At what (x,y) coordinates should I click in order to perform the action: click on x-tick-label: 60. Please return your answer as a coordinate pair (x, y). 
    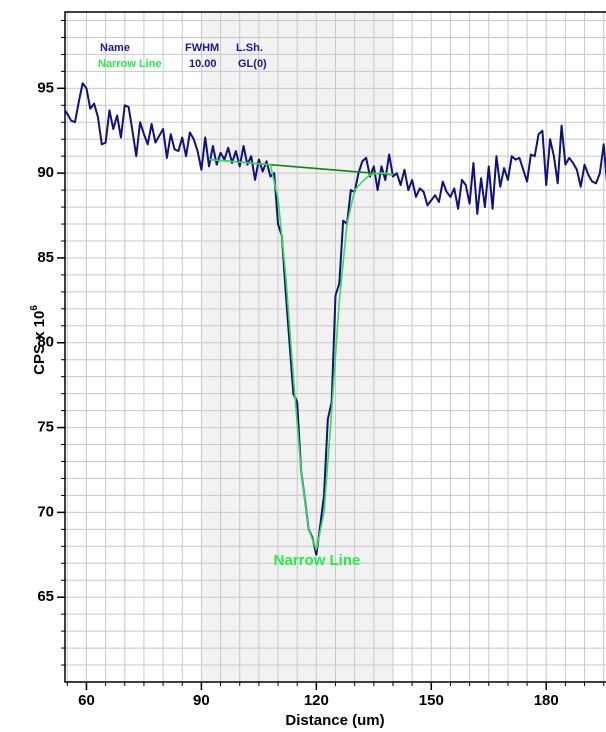
    Looking at the image, I should click on (86, 700).